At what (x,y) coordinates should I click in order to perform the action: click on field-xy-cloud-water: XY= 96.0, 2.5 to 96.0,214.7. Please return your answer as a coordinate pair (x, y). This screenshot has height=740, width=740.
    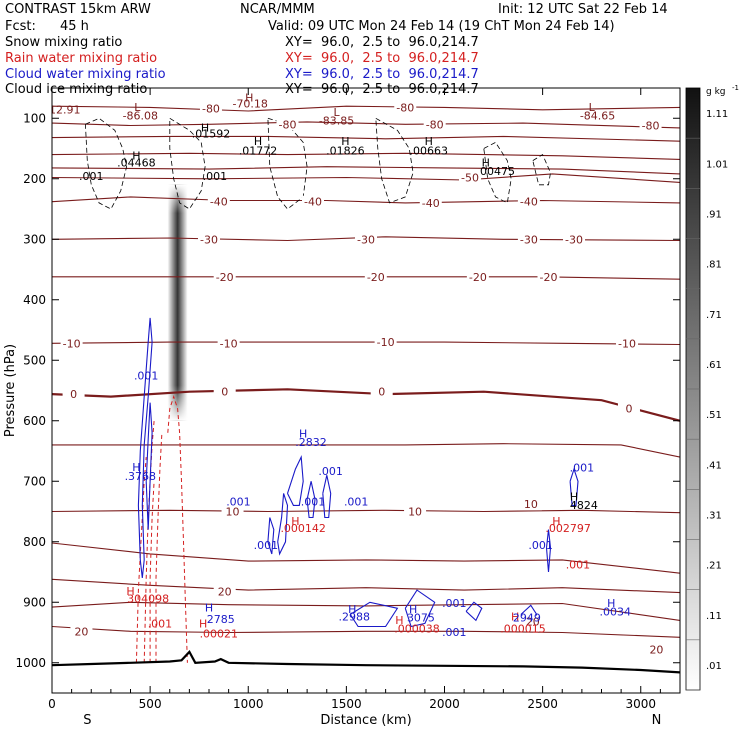
    Looking at the image, I should click on (382, 74).